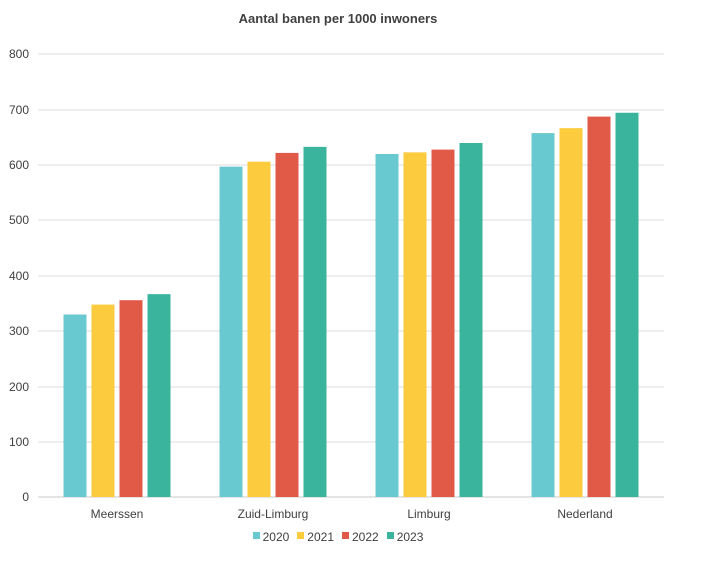 The width and height of the screenshot is (711, 568). What do you see at coordinates (19, 54) in the screenshot?
I see `y-tick-label: 800` at bounding box center [19, 54].